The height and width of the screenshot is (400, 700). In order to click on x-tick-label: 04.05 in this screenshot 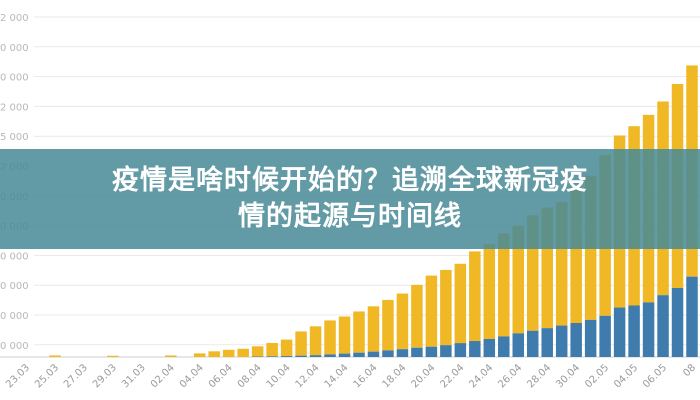, I will do `click(626, 376)`.